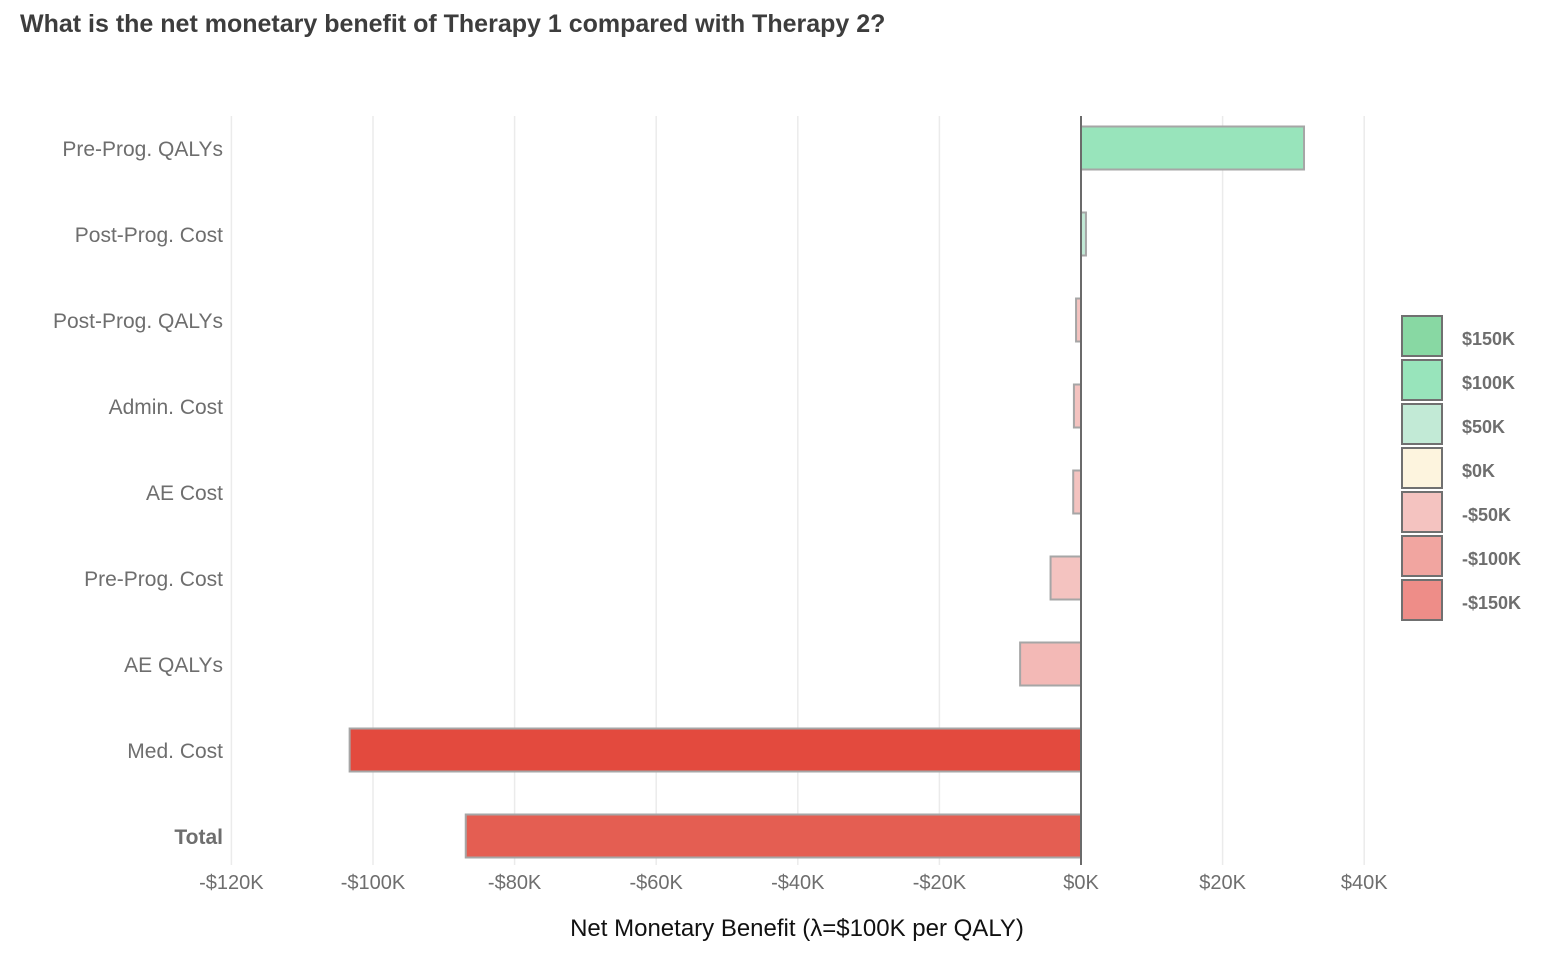 This screenshot has height=978, width=1564. Describe the element at coordinates (138, 321) in the screenshot. I see `category-label: Post-Prog. QALYs` at that location.